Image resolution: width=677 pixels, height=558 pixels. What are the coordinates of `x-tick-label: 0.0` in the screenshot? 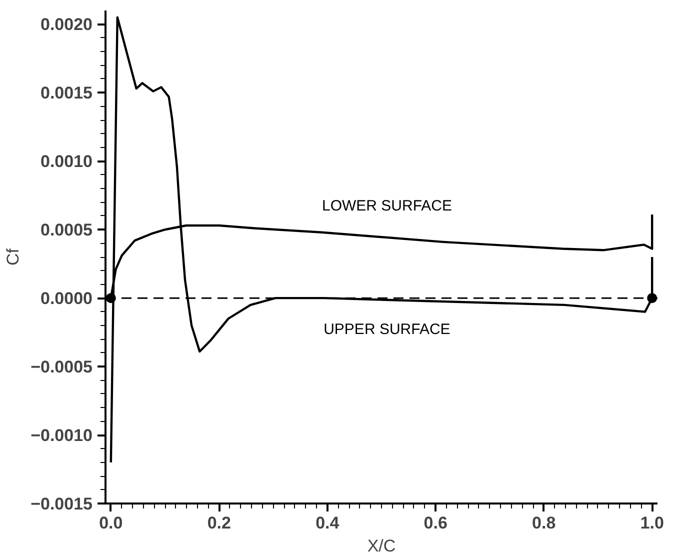 It's located at (111, 523).